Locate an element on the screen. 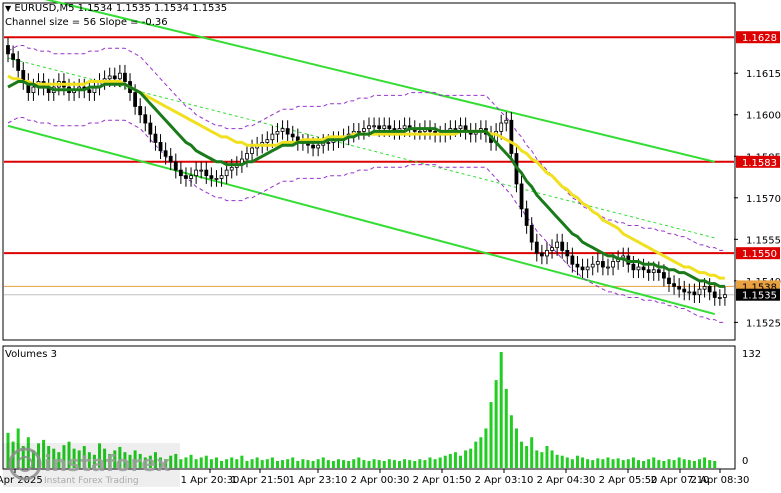 This screenshot has height=493, width=781. price-tag-label: 1.1538 is located at coordinates (759, 287).